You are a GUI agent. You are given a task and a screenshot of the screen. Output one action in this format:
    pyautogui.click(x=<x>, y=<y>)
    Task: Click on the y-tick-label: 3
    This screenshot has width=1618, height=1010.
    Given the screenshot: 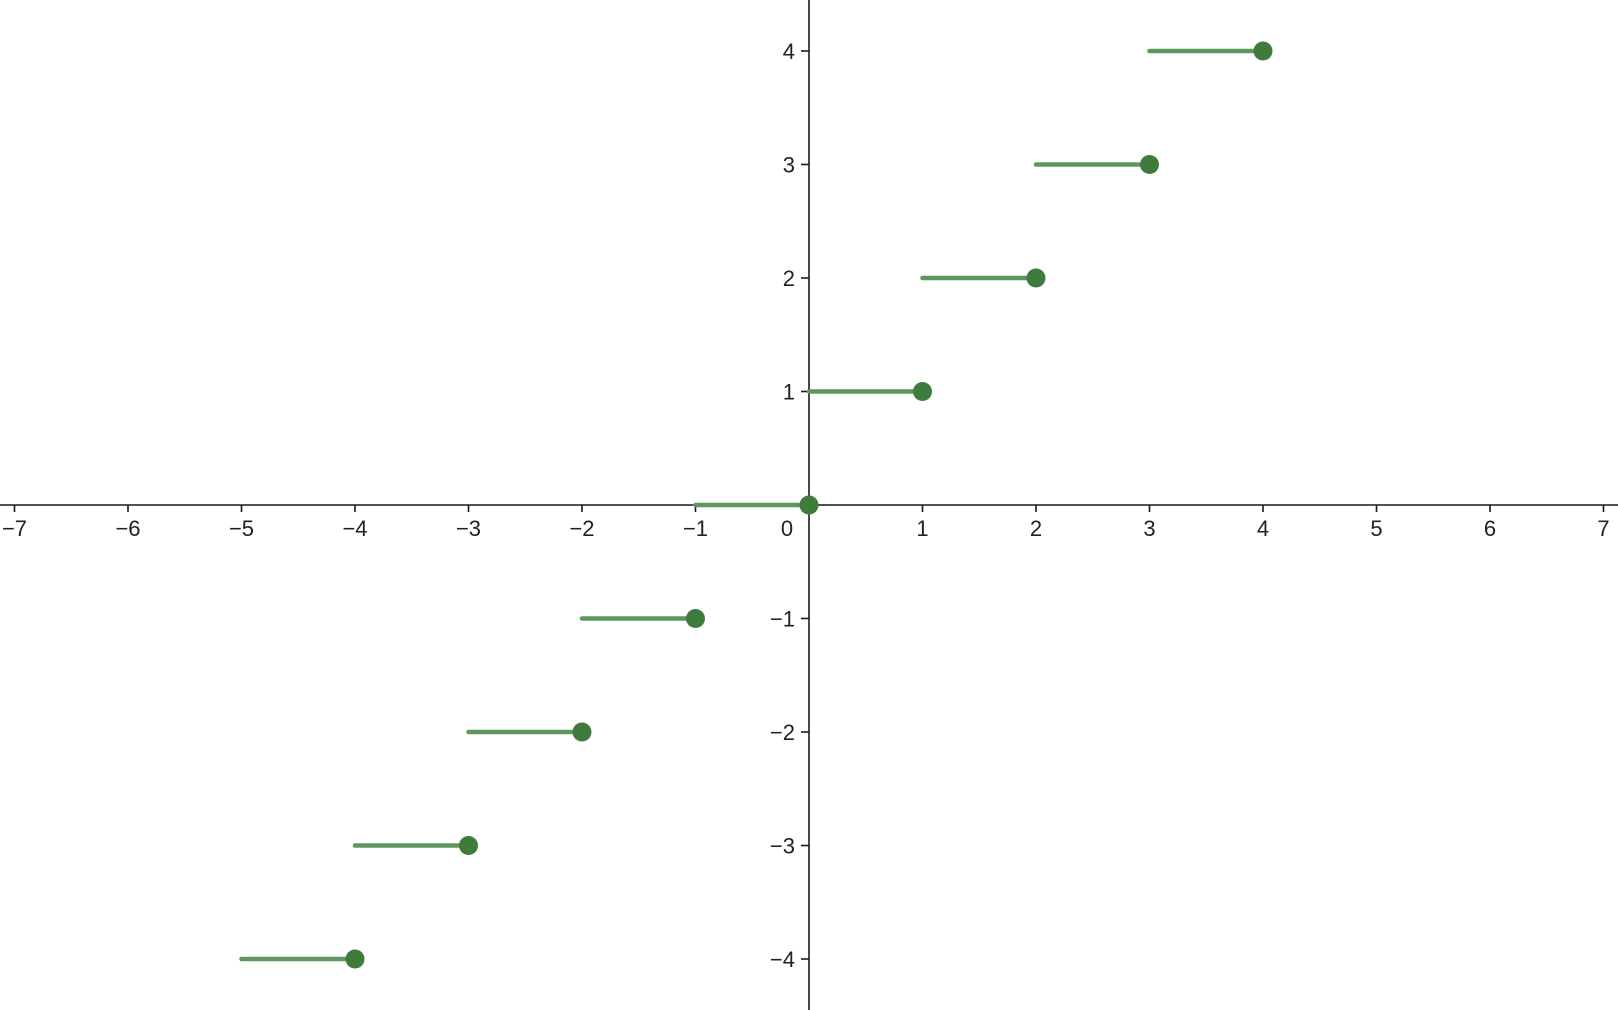 What is the action you would take?
    pyautogui.click(x=789, y=165)
    